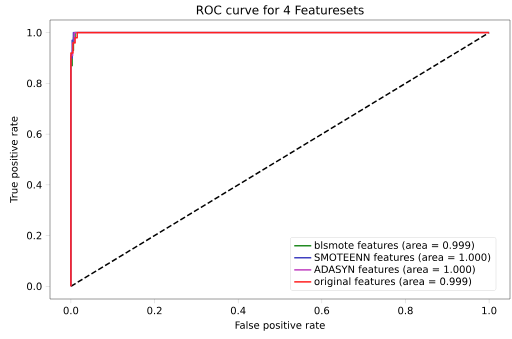 The height and width of the screenshot is (339, 512). I want to click on chart-title: ROC curve for 4 Featuresets, so click(280, 9).